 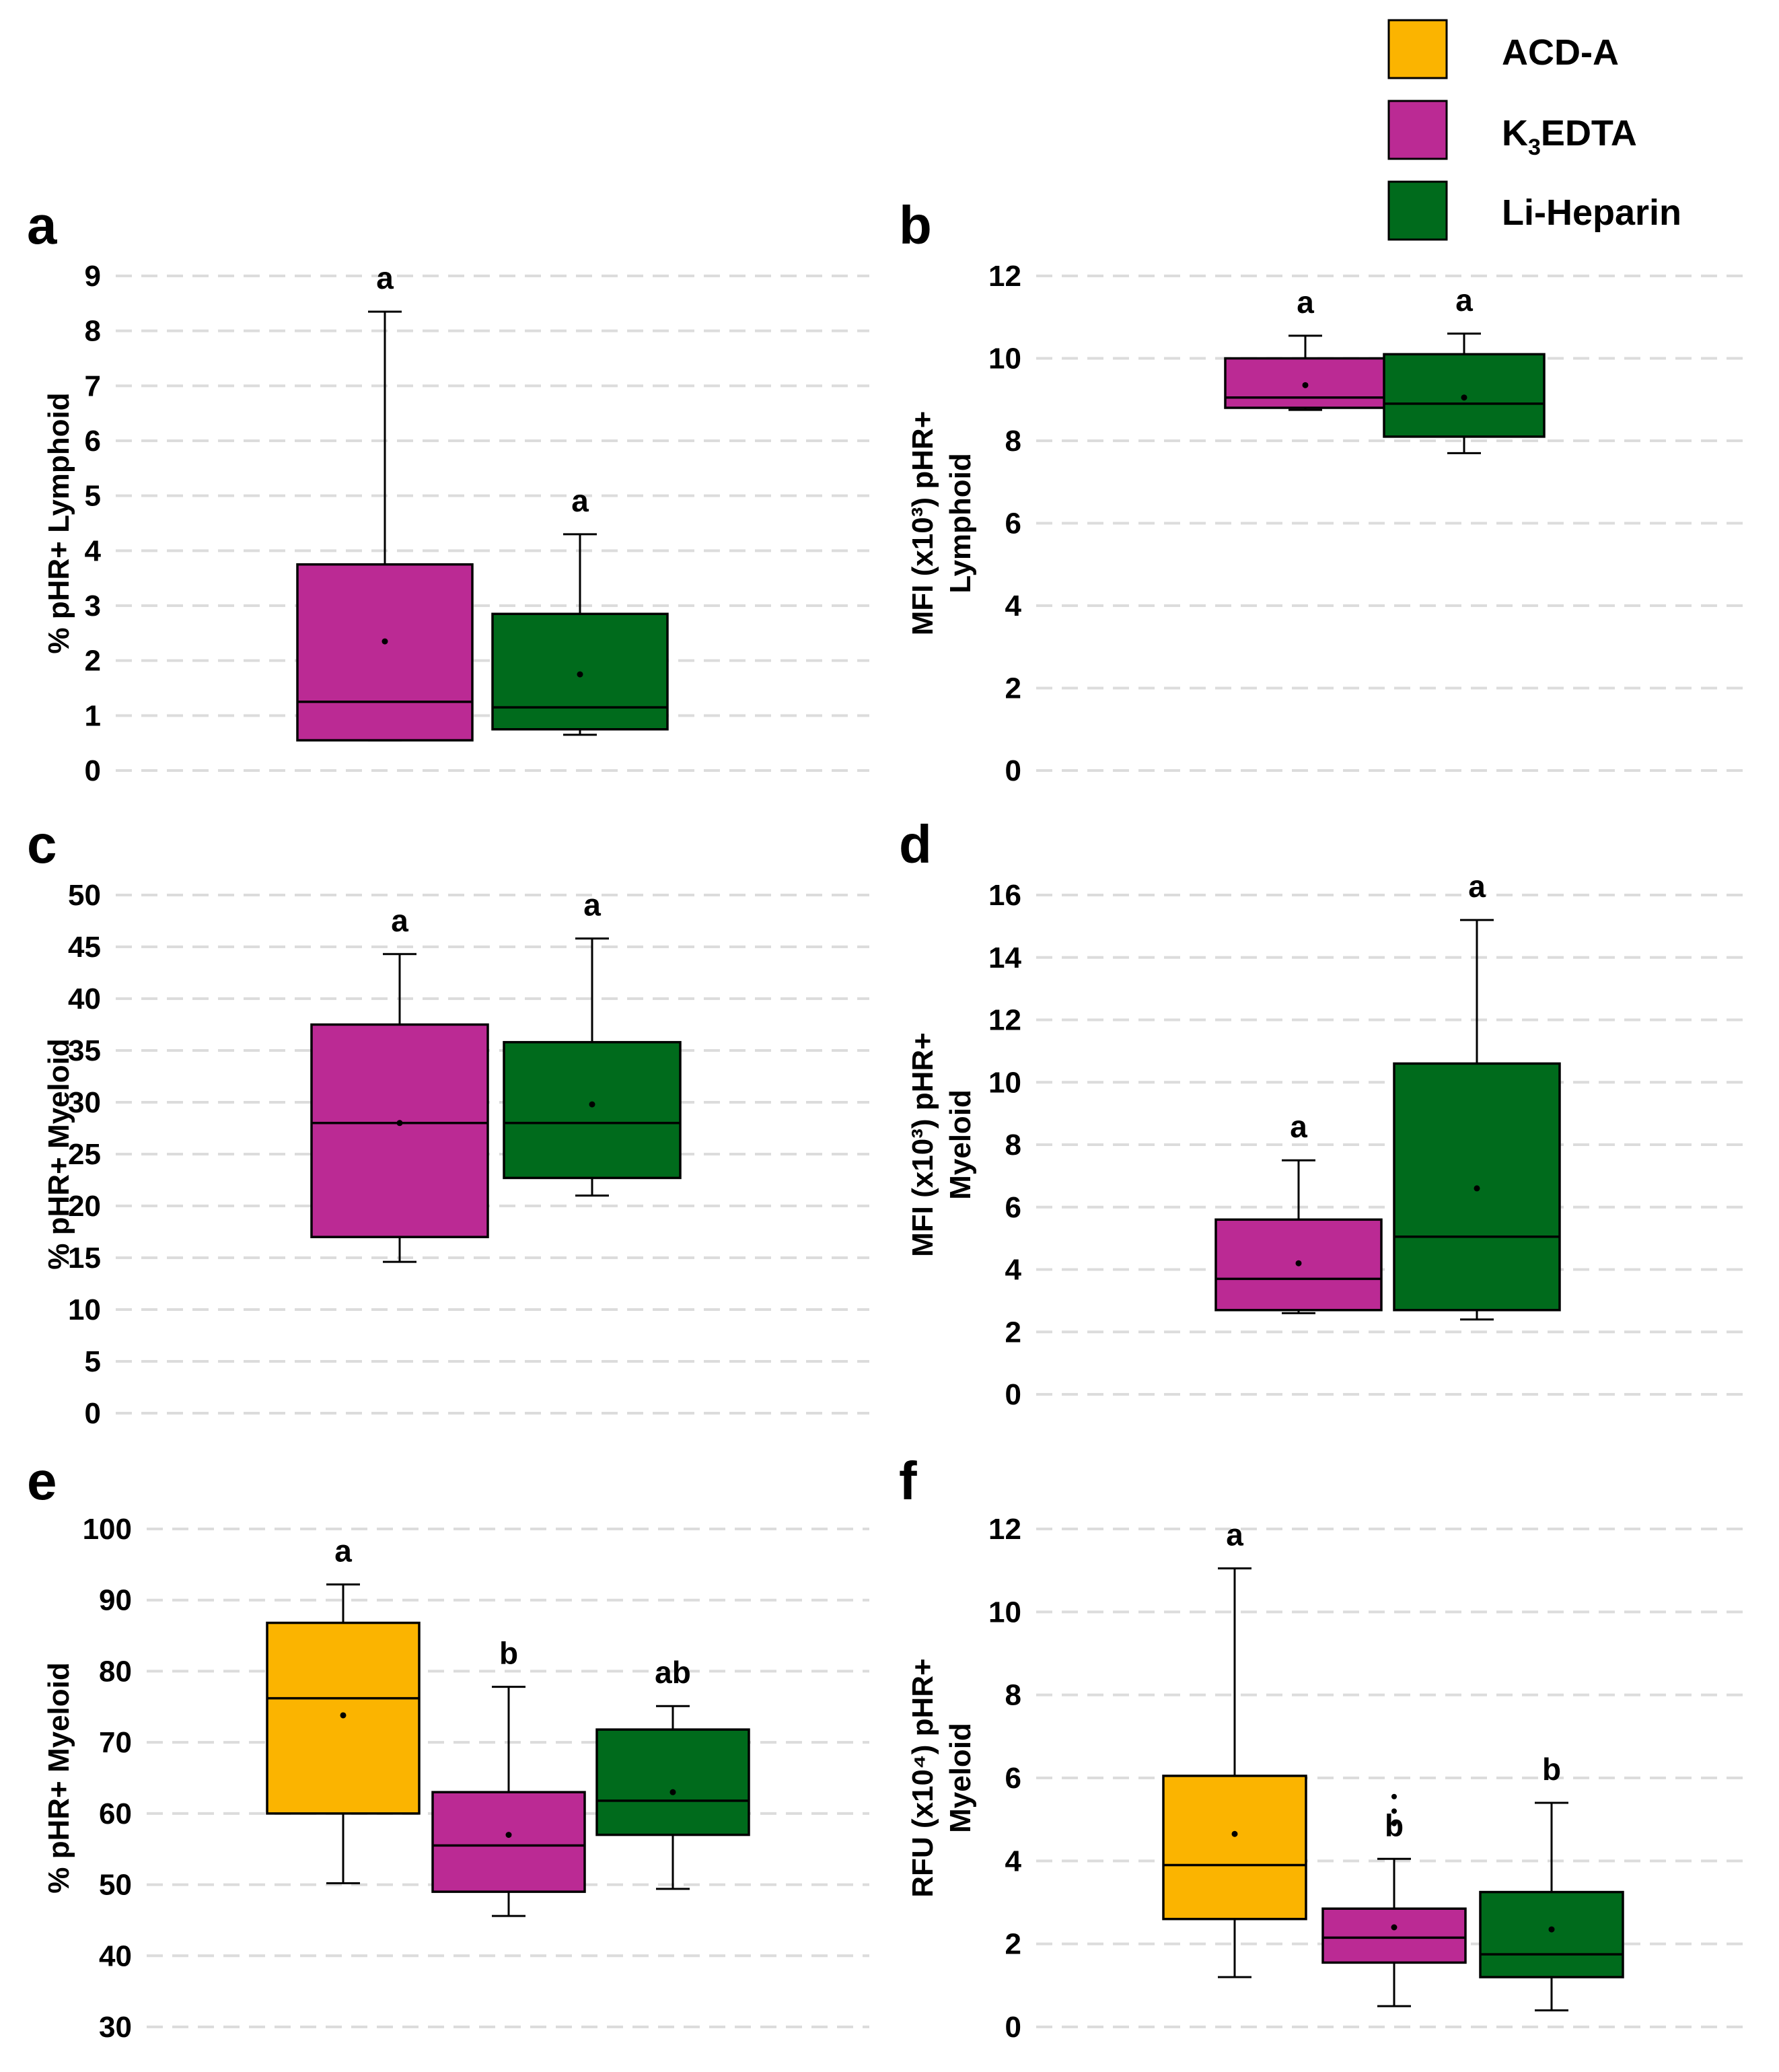 What do you see at coordinates (115, 1814) in the screenshot?
I see `y-tick-label: 60` at bounding box center [115, 1814].